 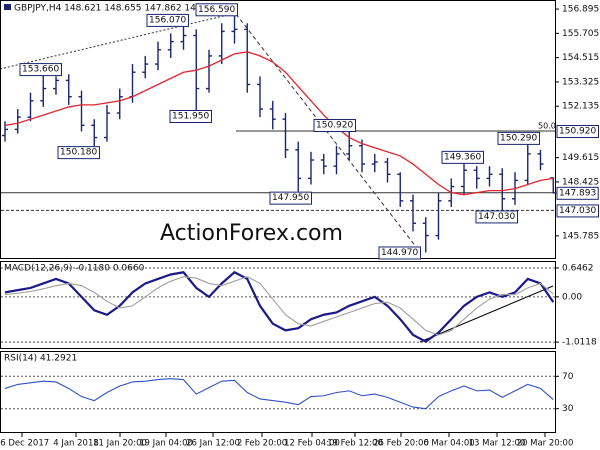 I want to click on x-tick-label: 26 Dec 2017, so click(x=24, y=444).